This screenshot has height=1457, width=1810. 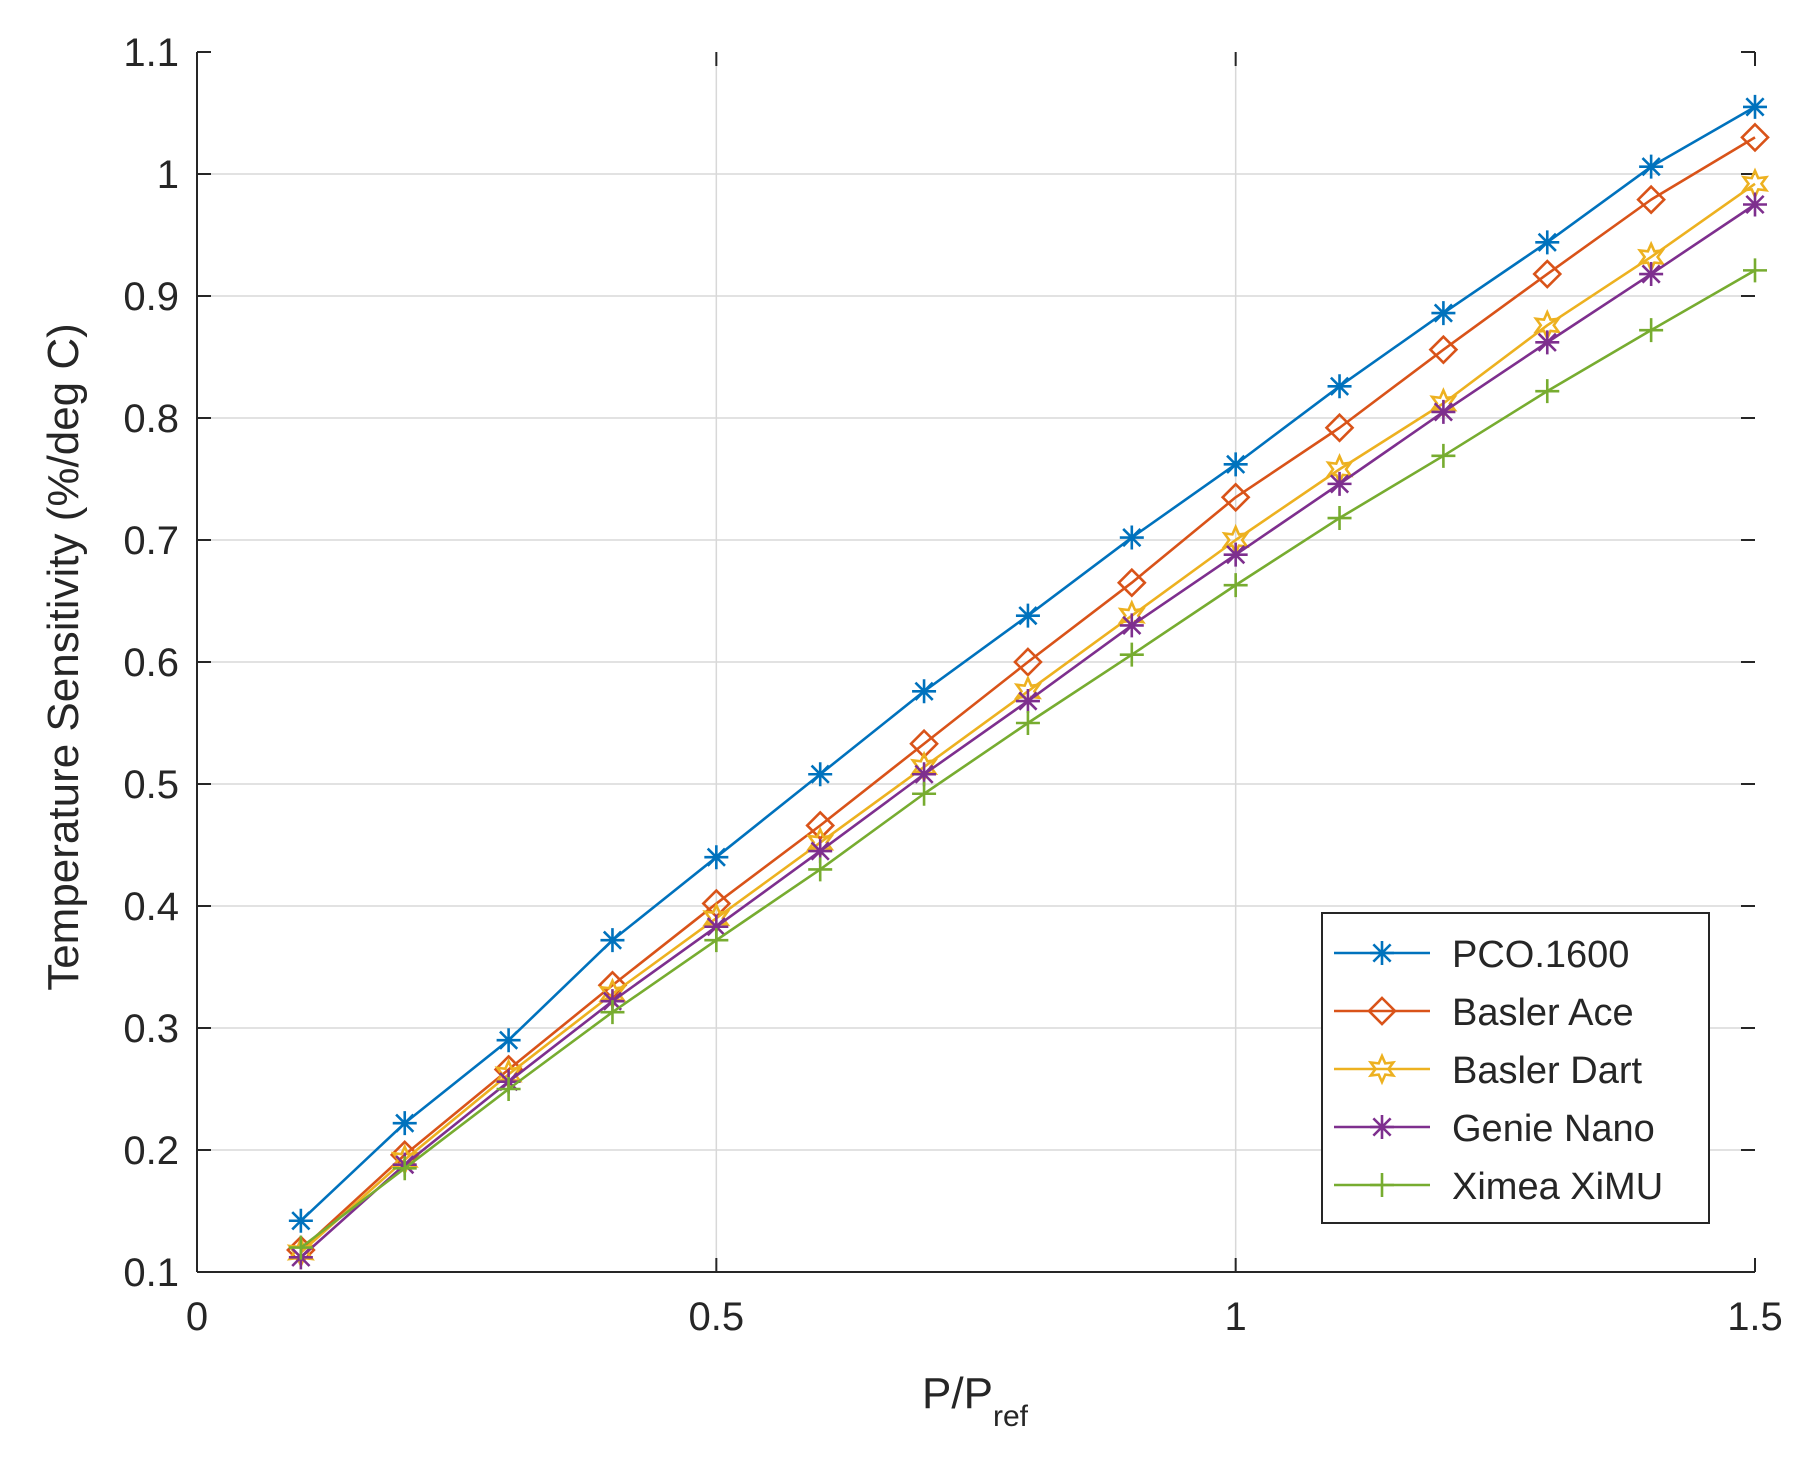 I want to click on x-tick-label: 1.5, so click(x=1755, y=1317).